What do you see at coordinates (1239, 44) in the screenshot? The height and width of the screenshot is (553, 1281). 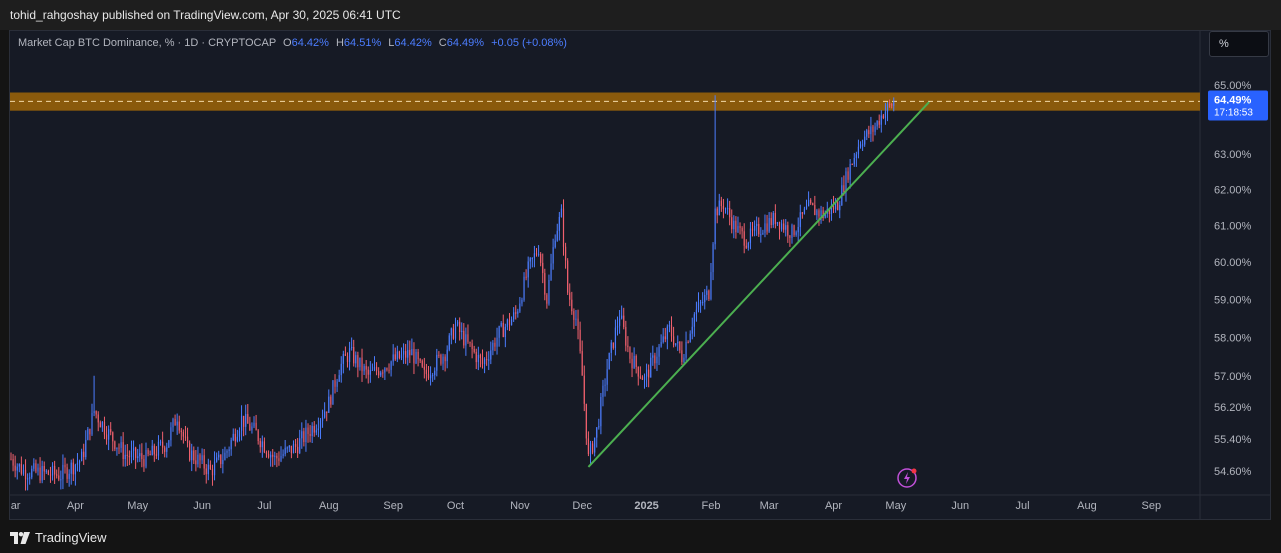 I see `unit-percent-button: %` at bounding box center [1239, 44].